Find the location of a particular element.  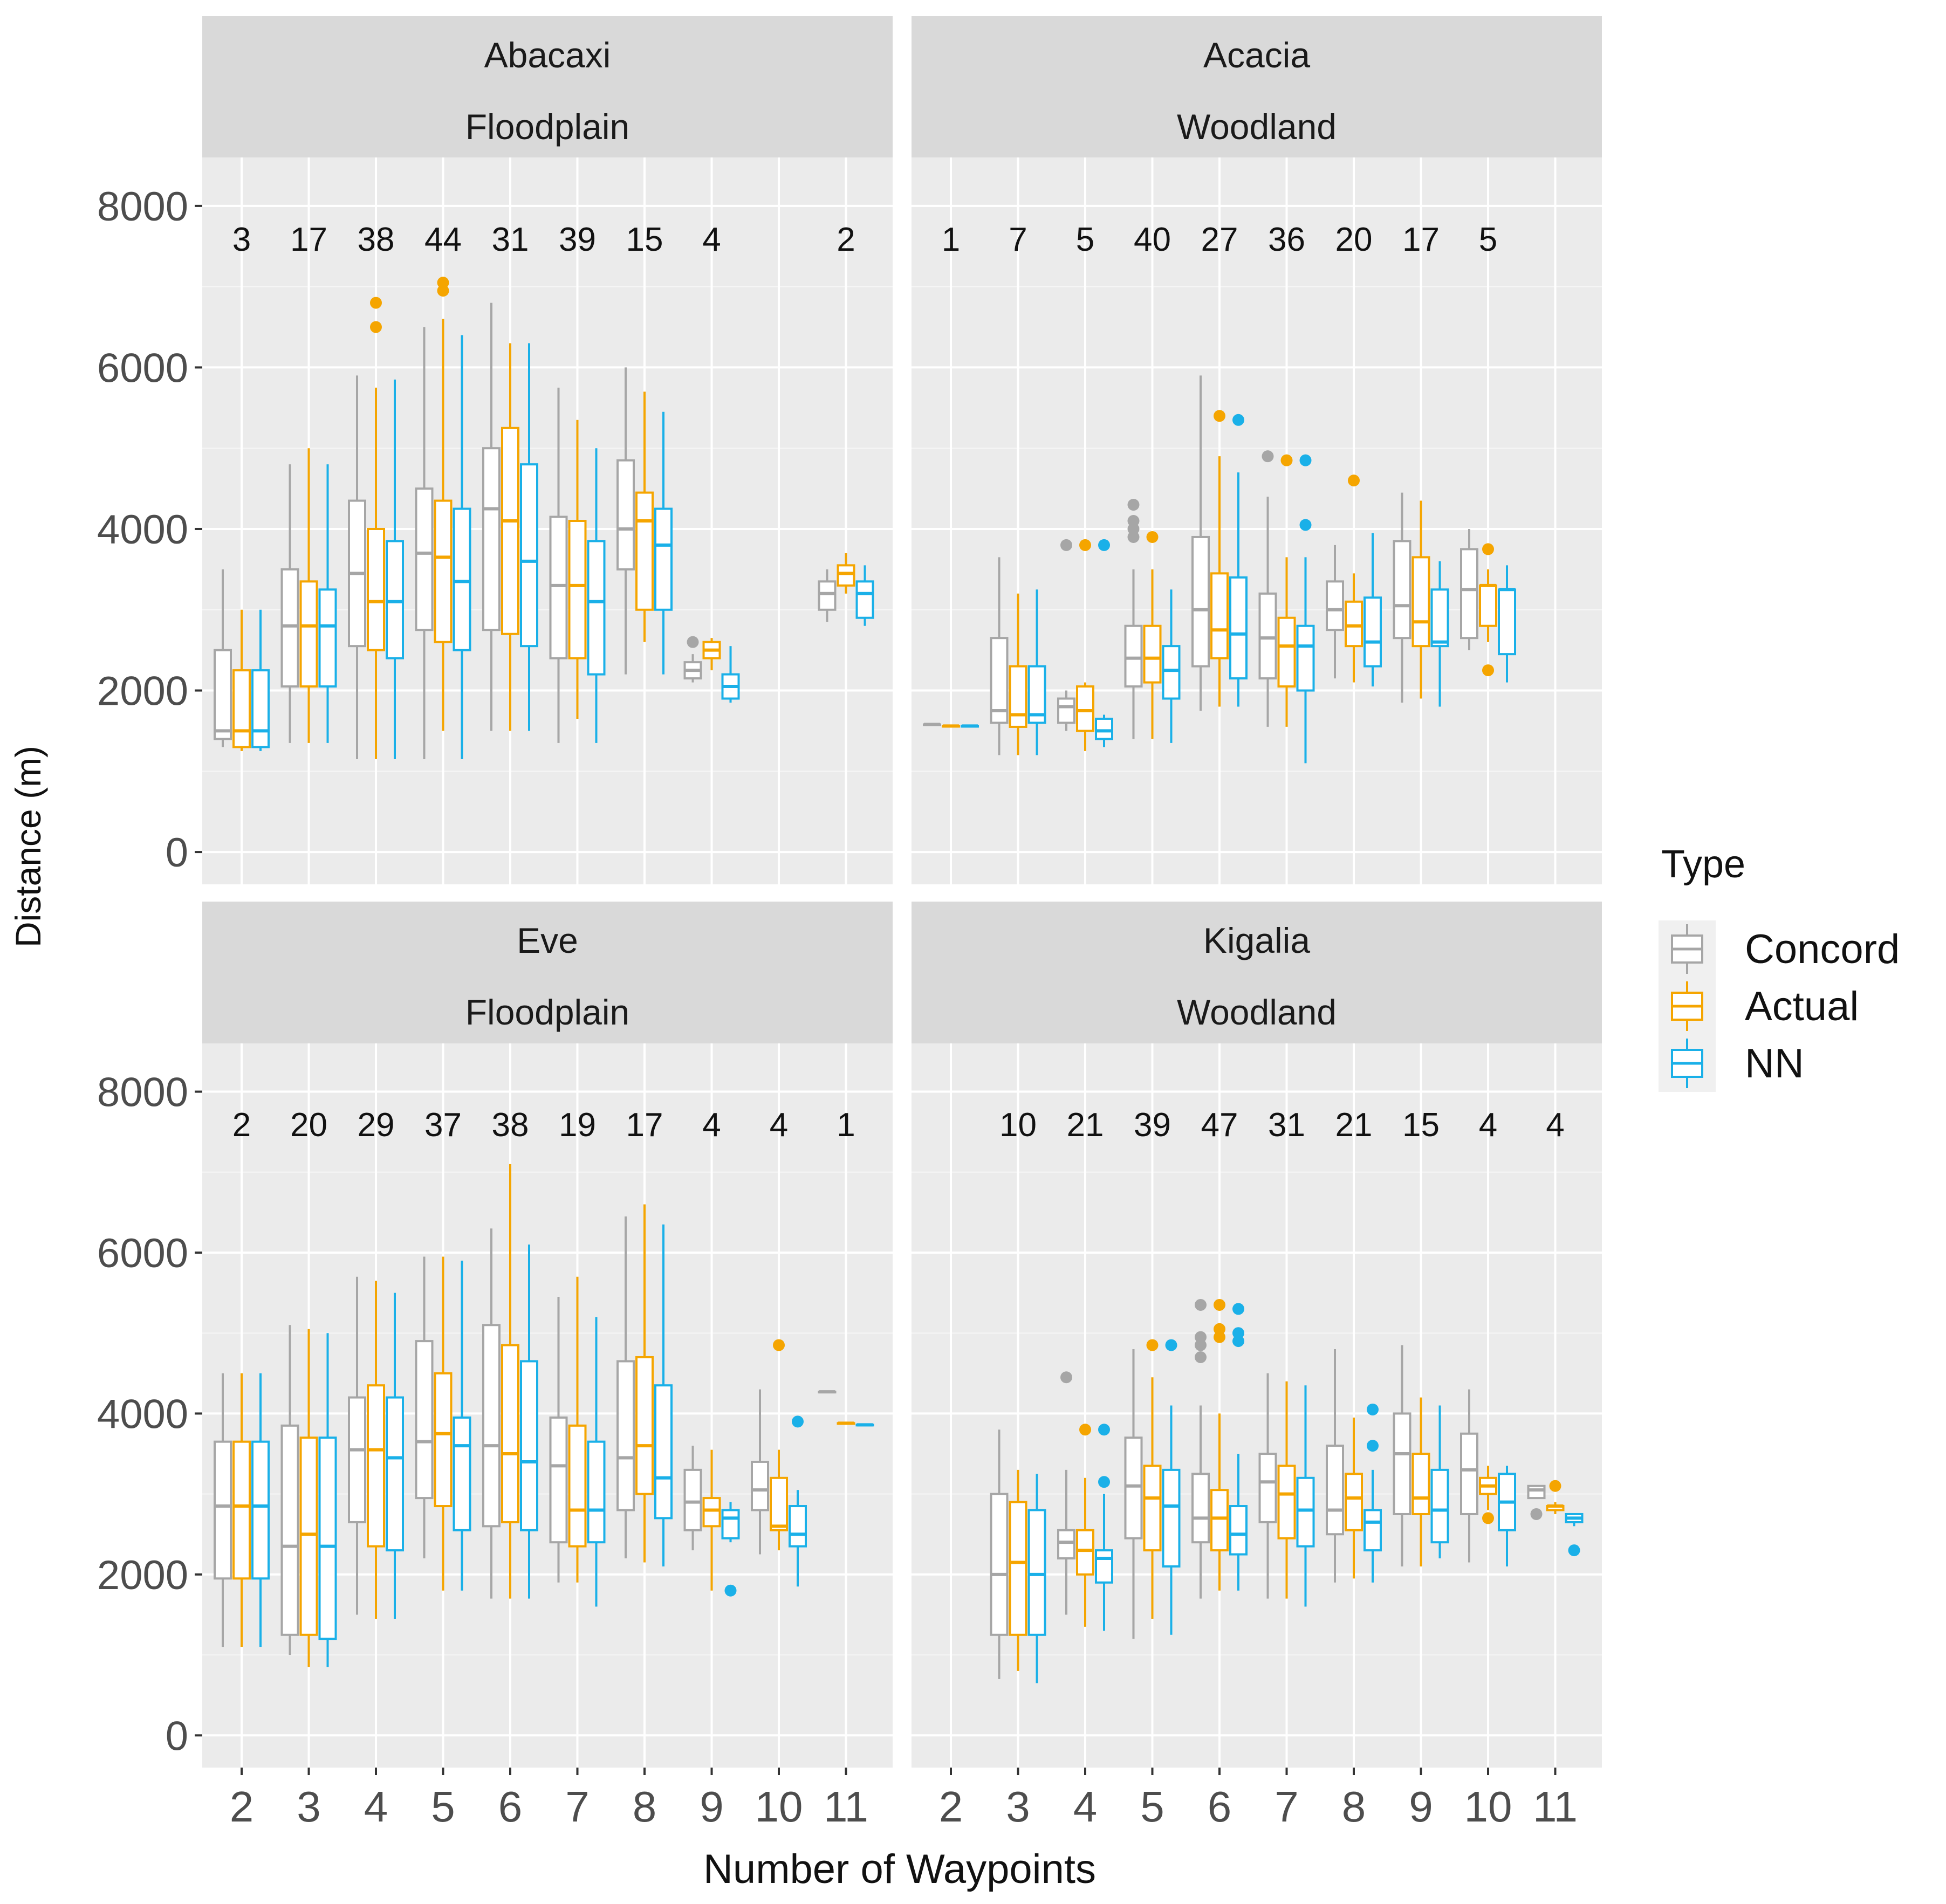

y-tick-label: 4000 is located at coordinates (142, 1414).